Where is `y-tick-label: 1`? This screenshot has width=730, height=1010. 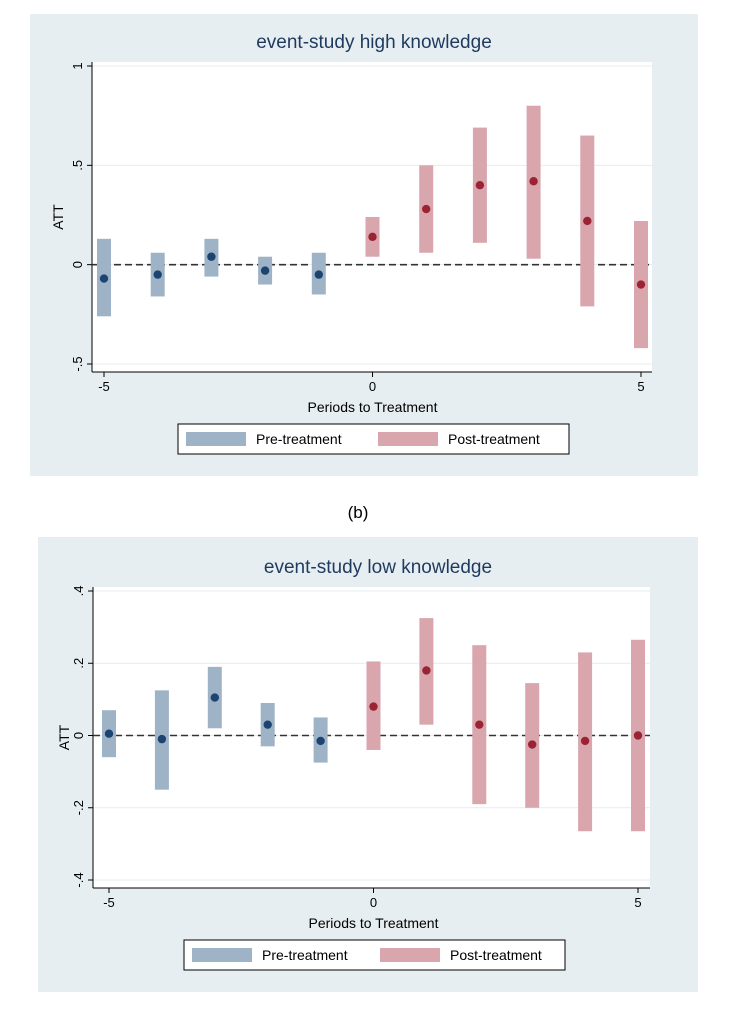
y-tick-label: 1 is located at coordinates (77, 65).